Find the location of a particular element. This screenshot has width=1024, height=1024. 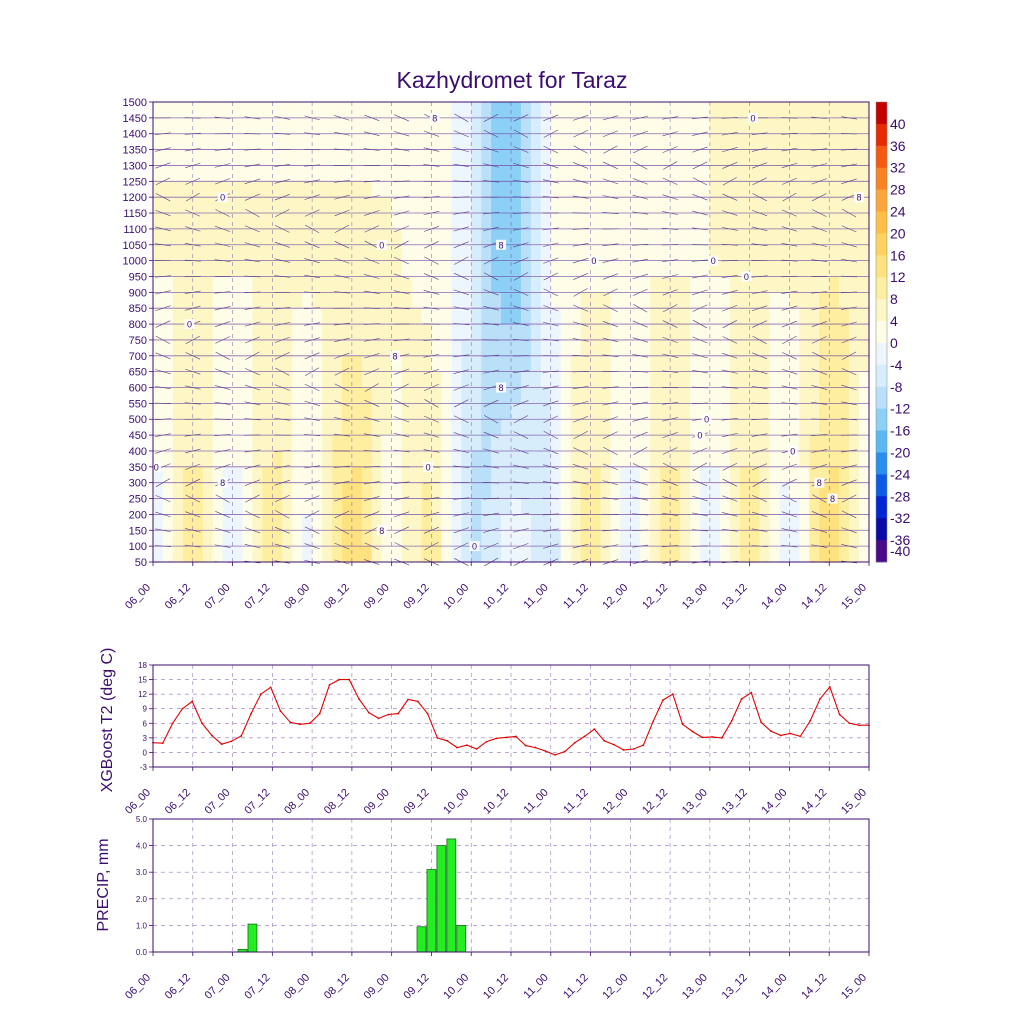

temperature-point is located at coordinates (516, 736).